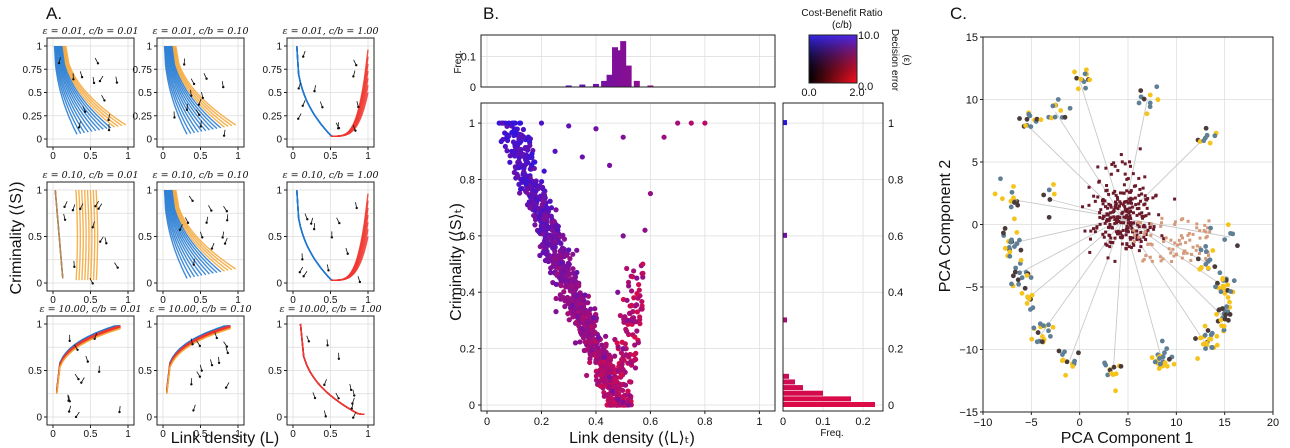  I want to click on tick-label-x: 20, so click(1273, 423).